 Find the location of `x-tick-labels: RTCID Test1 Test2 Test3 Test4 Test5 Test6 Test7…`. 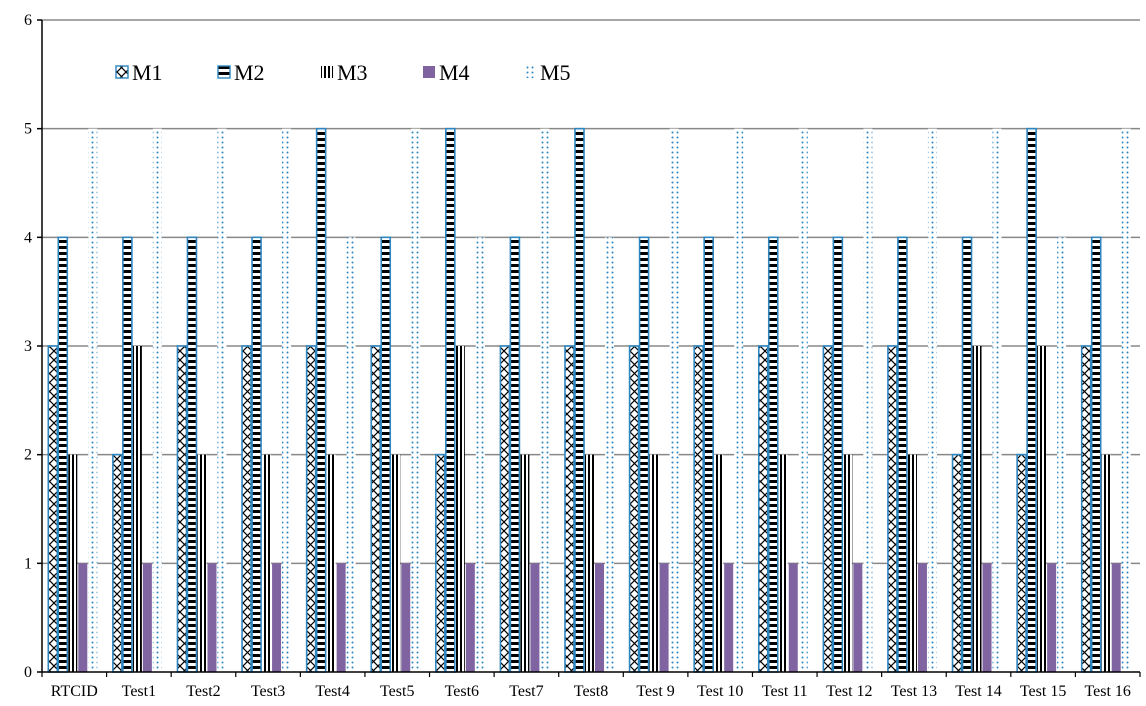

x-tick-labels: RTCID Test1 Test2 Test3 Test4 Test5 Test6 Test7… is located at coordinates (591, 691).